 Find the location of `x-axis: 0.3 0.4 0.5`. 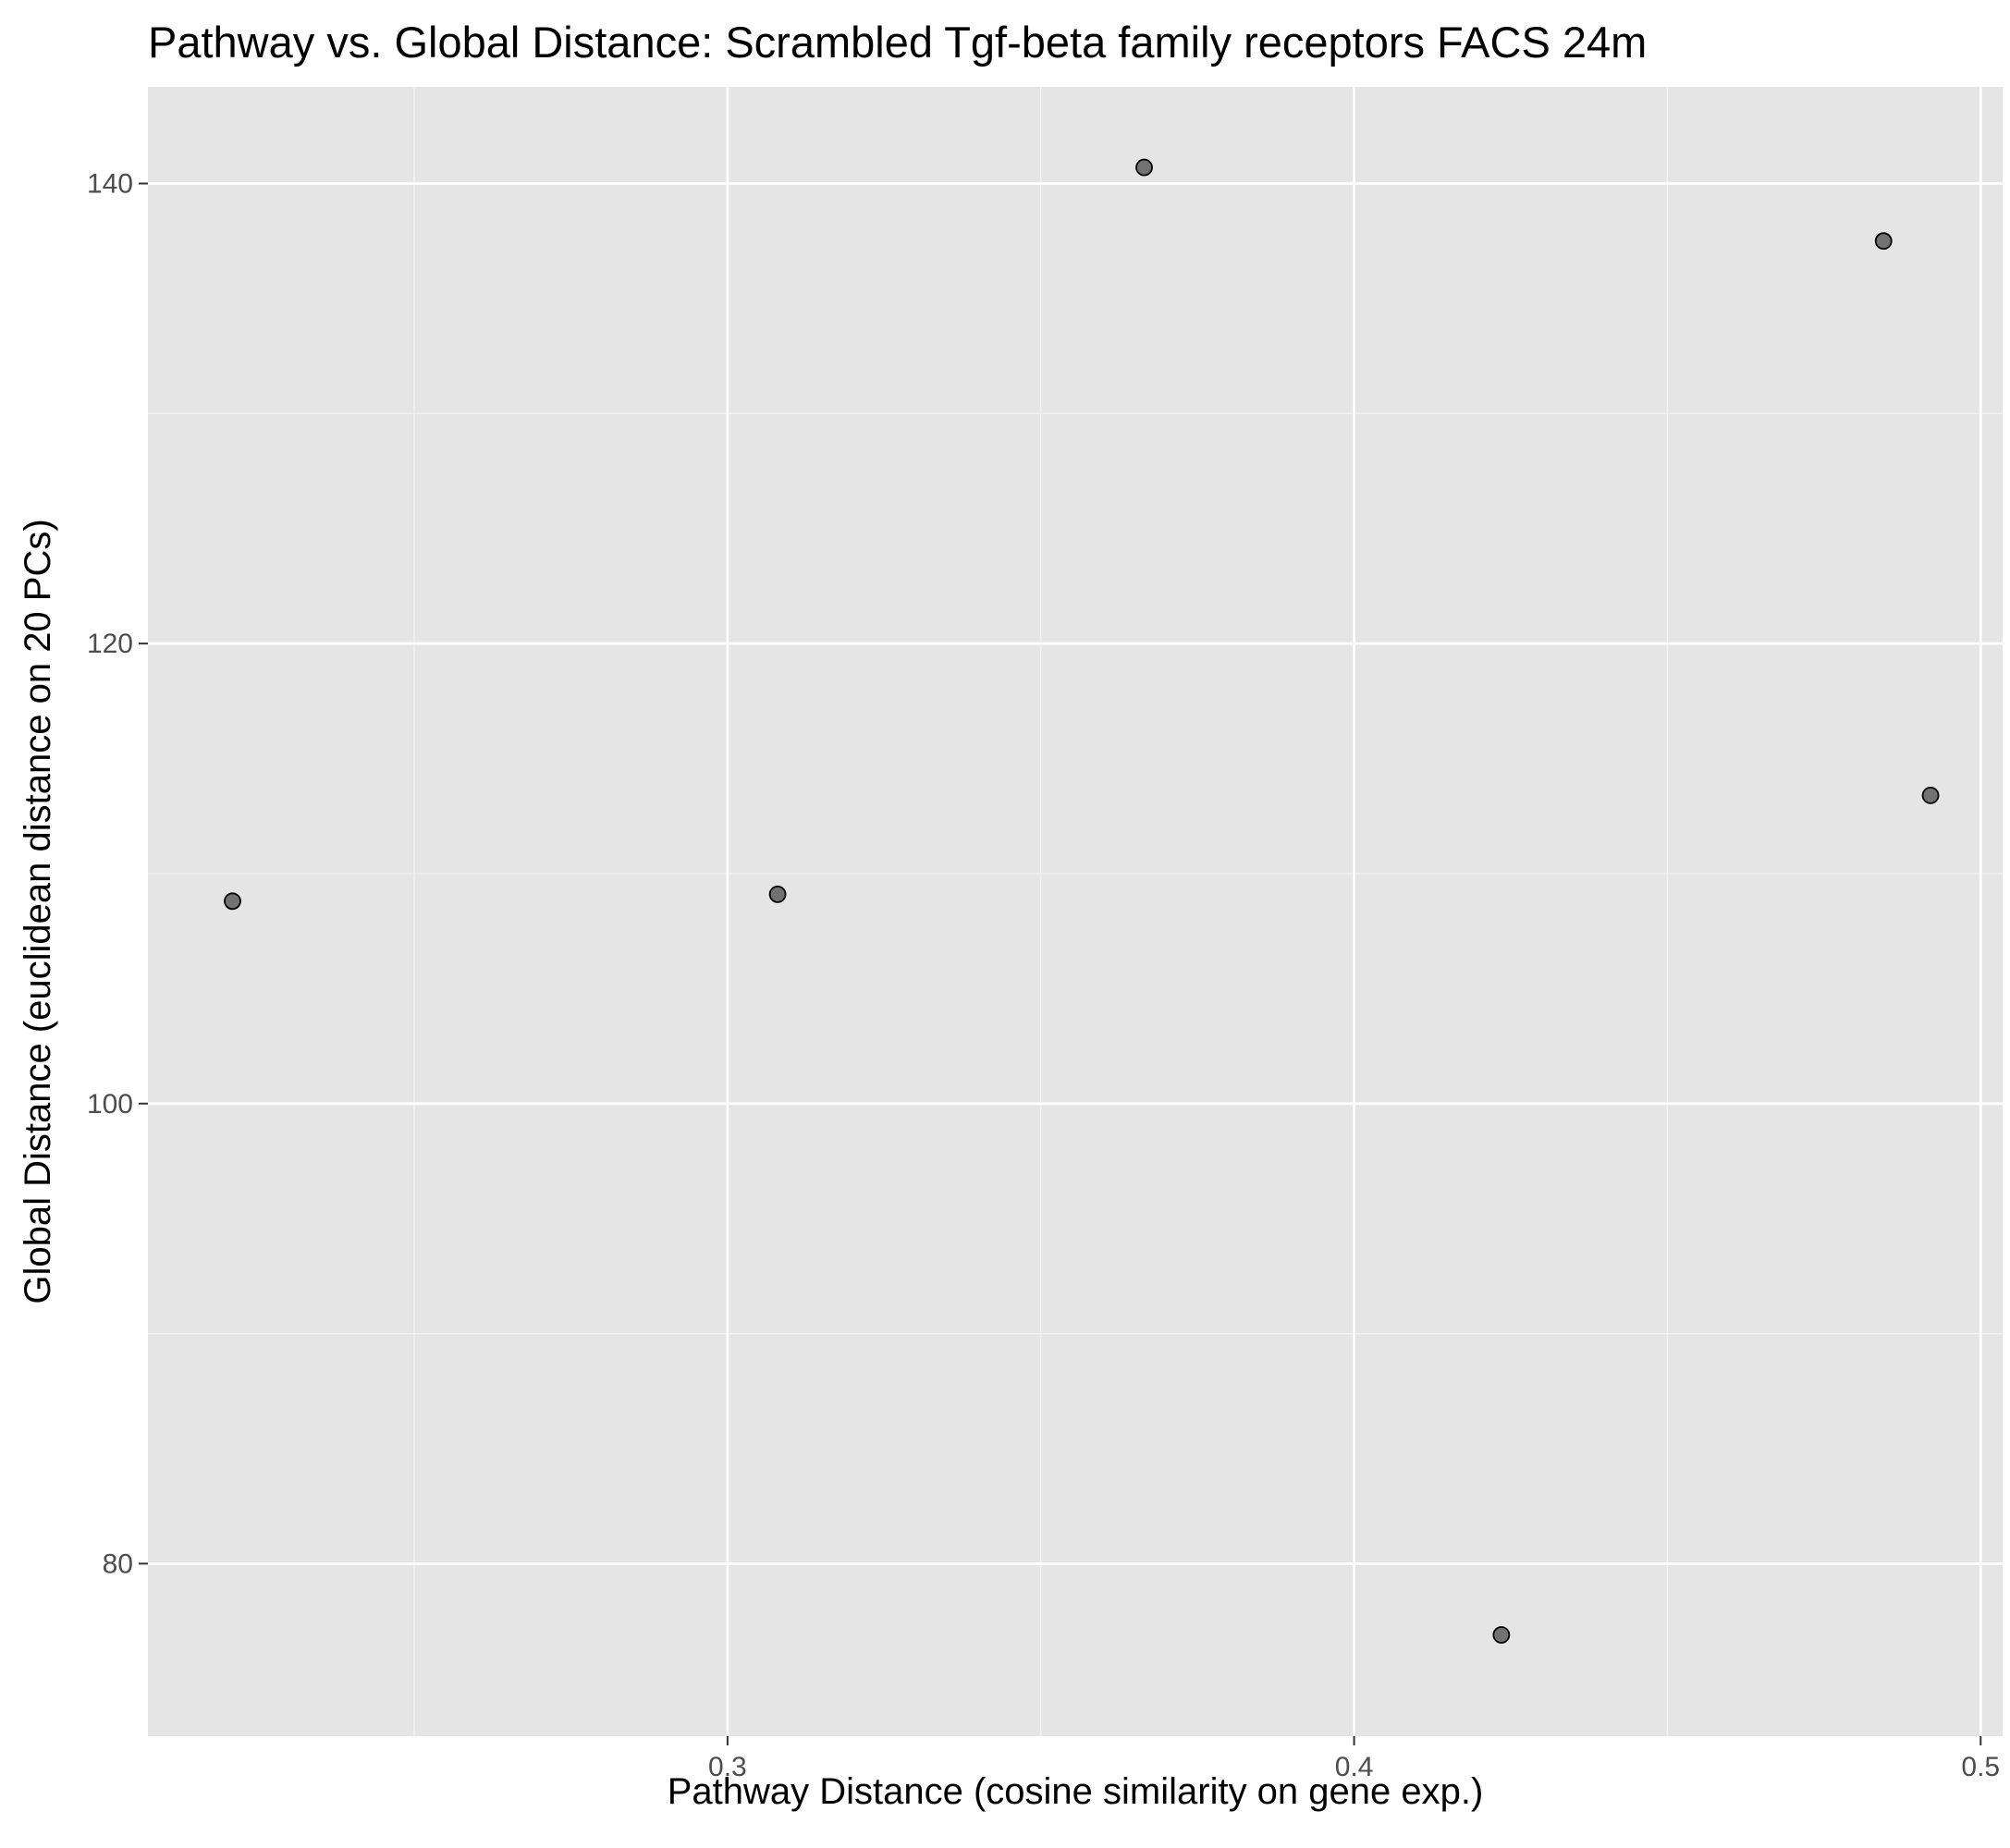

x-axis: 0.3 0.4 0.5 is located at coordinates (1354, 1759).